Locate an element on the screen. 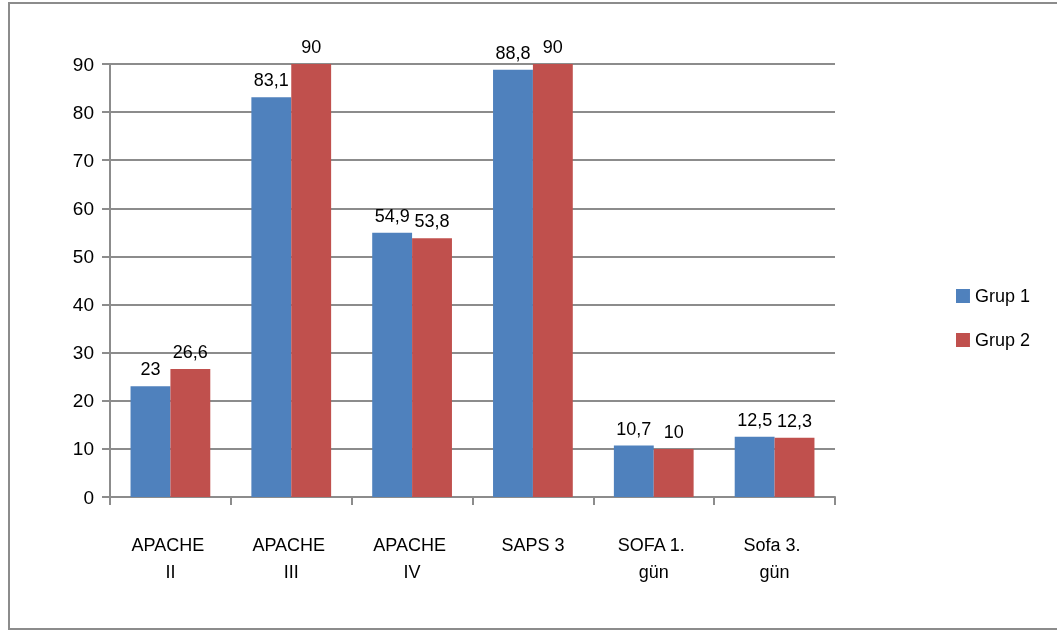 The image size is (1057, 636). legend-label: Grup 1 is located at coordinates (1002, 296).